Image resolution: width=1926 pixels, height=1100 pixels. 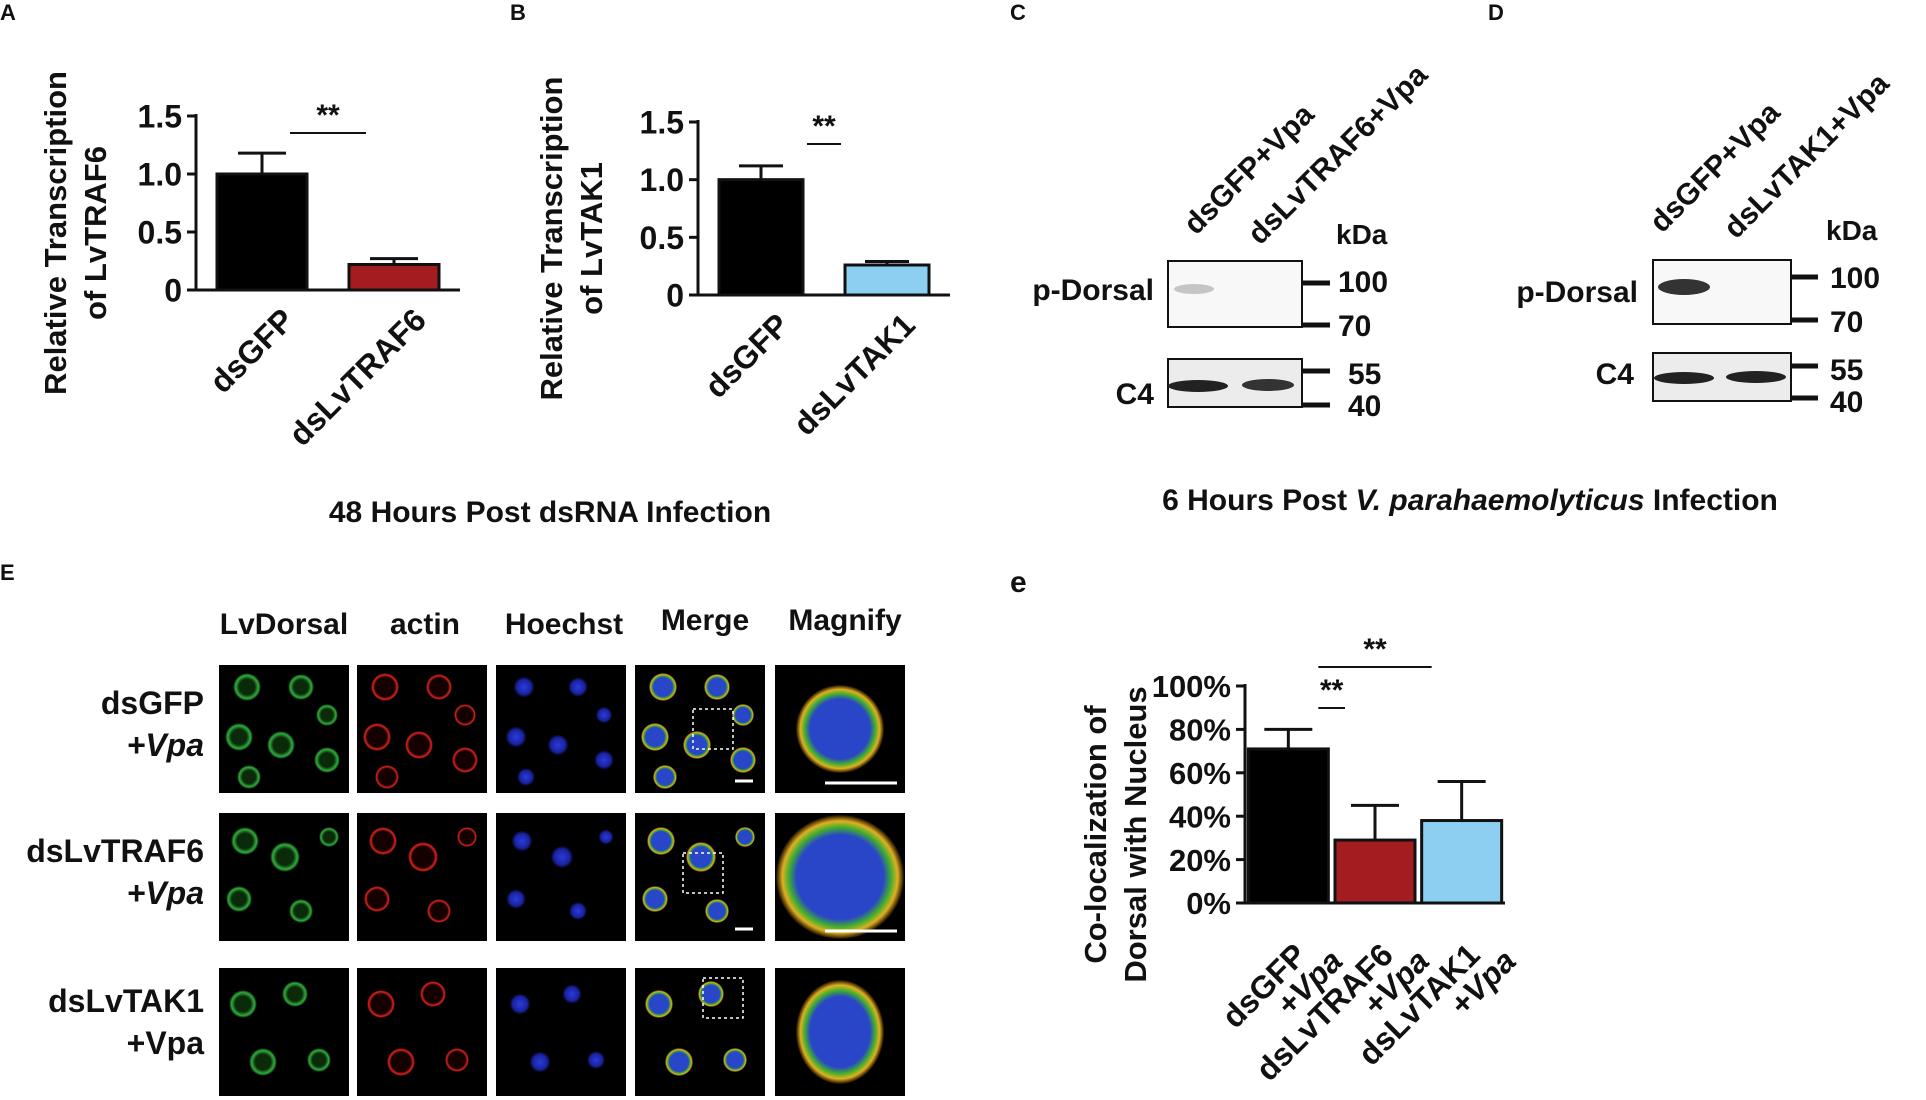 I want to click on y-tick-label: 0, so click(x=173, y=291).